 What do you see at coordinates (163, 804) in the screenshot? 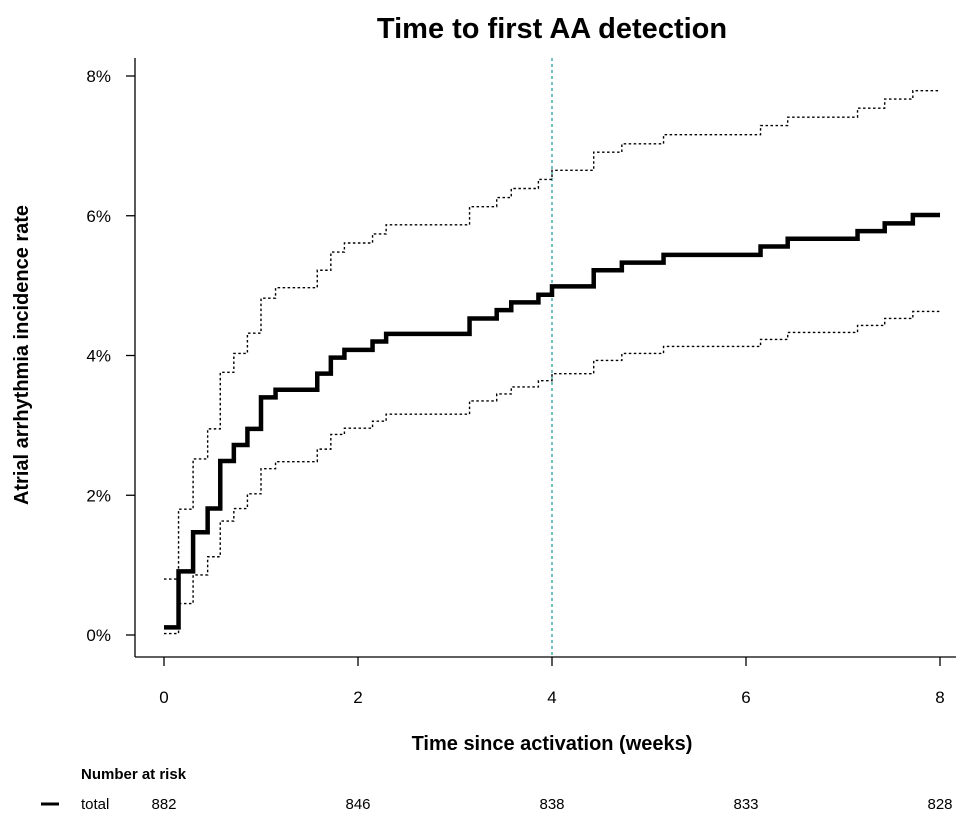
I see `risk-value: 882` at bounding box center [163, 804].